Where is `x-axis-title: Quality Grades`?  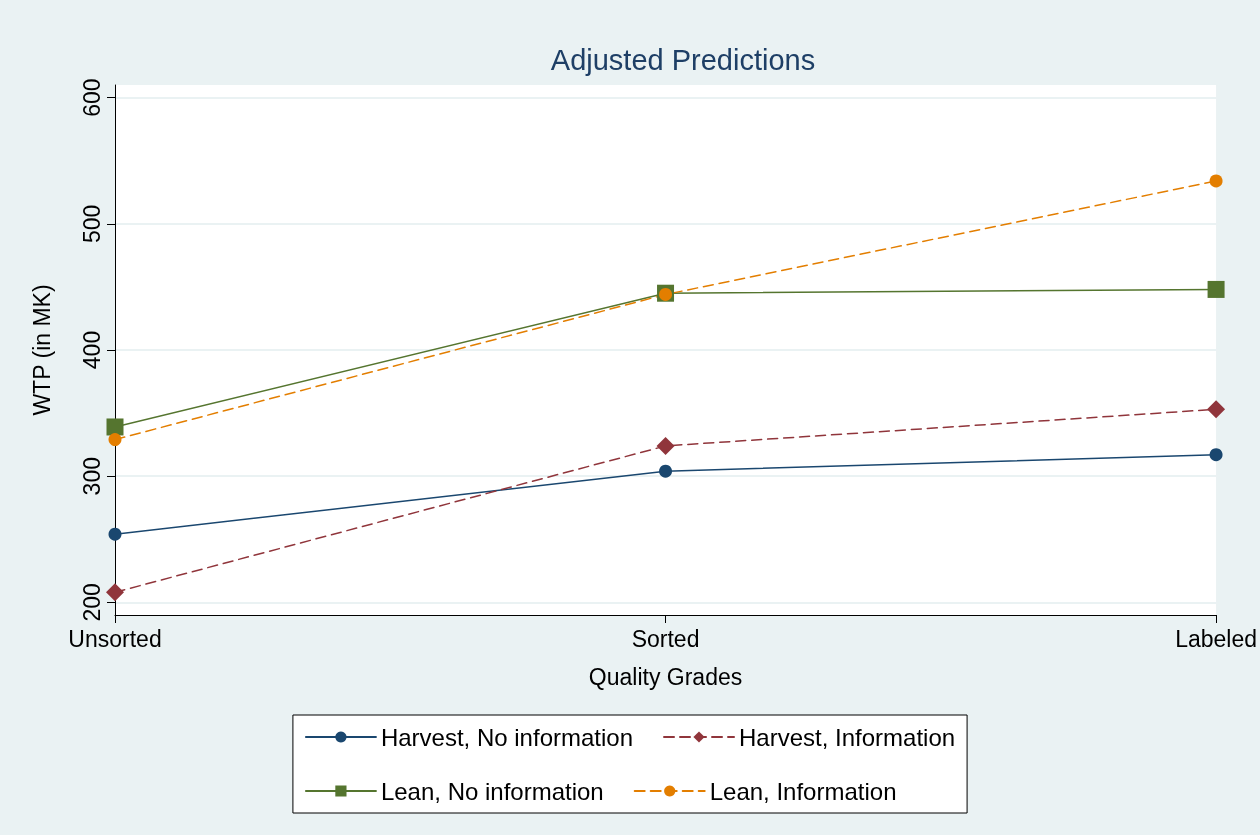
x-axis-title: Quality Grades is located at coordinates (665, 676).